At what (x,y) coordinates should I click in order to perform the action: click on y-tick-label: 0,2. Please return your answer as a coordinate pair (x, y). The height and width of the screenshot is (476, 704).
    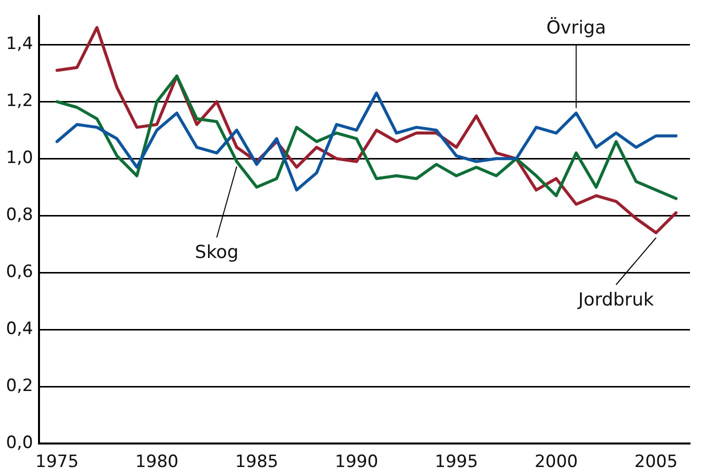
    Looking at the image, I should click on (20, 386).